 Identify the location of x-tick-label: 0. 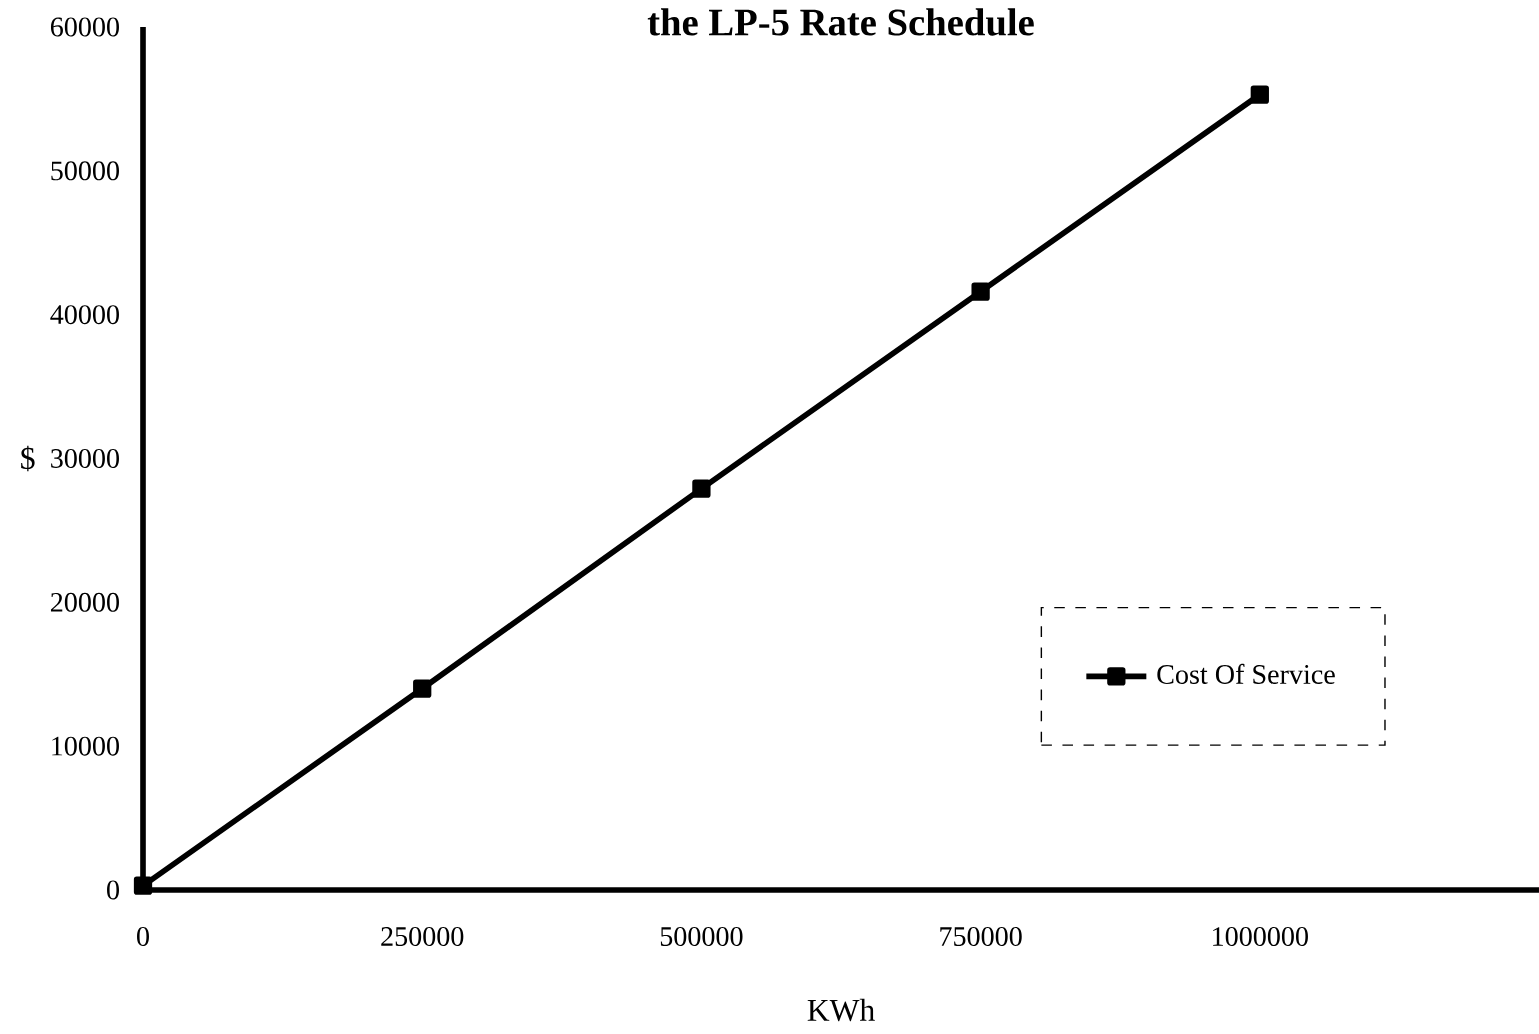
(143, 936).